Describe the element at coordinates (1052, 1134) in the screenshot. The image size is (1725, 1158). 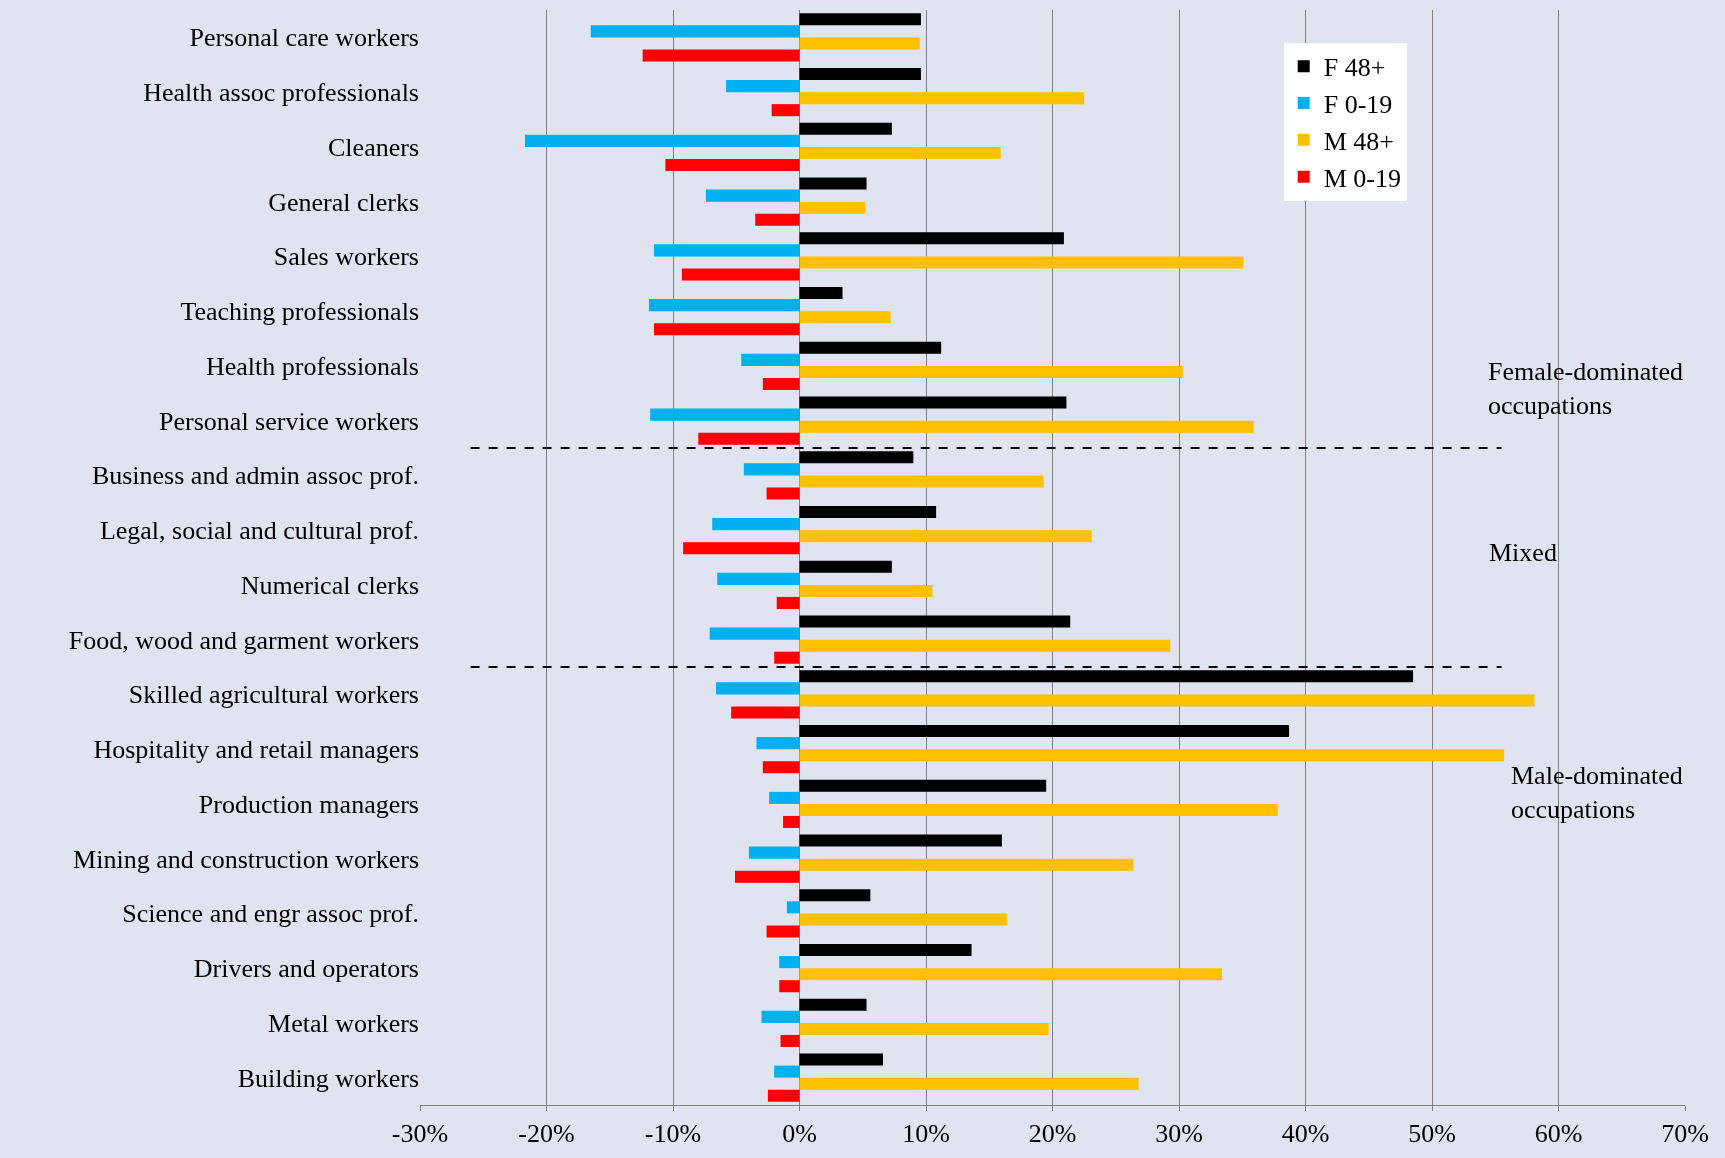
I see `x-tick-label: 20%` at that location.